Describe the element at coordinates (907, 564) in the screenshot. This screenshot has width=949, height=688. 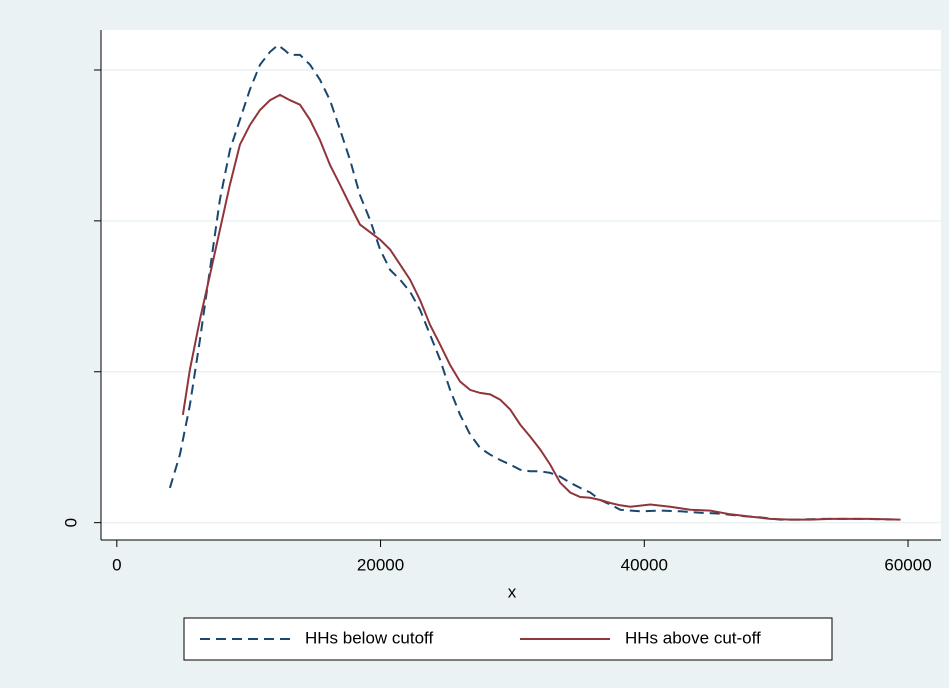
I see `x-tick-label: 60000` at that location.